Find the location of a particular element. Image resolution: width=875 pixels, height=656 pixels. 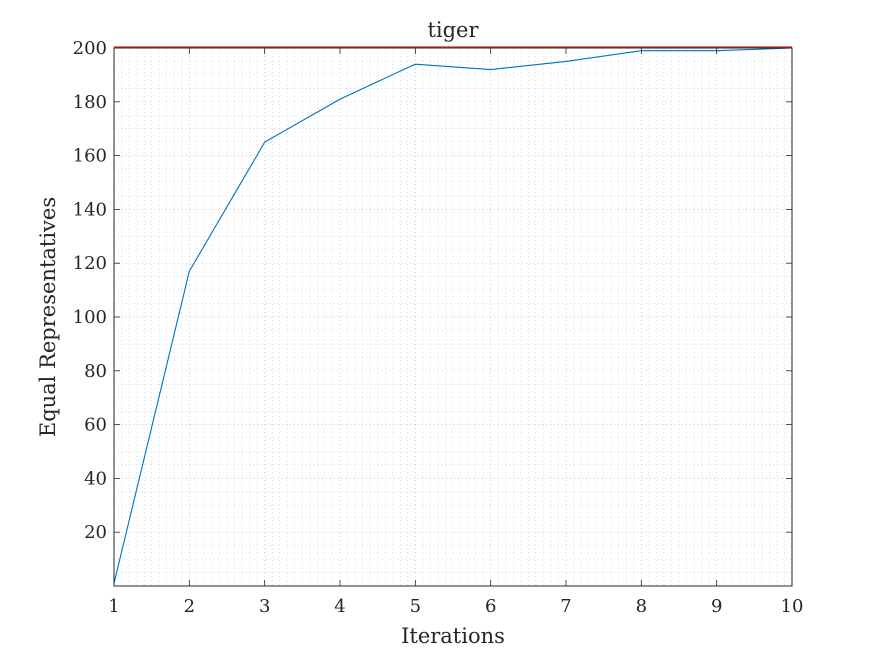

y-tick-label: 200 is located at coordinates (90, 48).